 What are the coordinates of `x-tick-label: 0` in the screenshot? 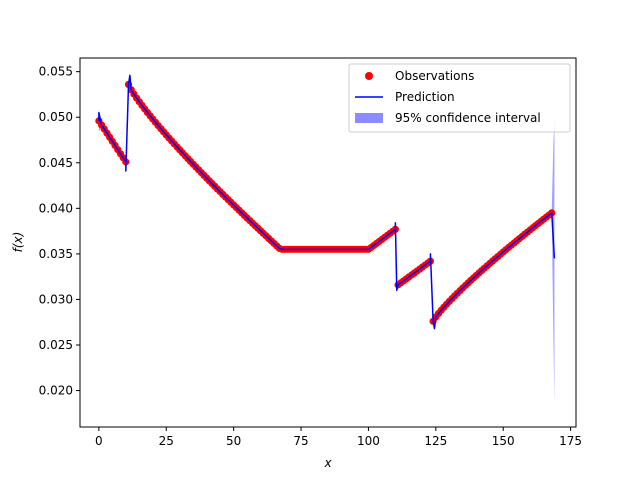 It's located at (99, 441).